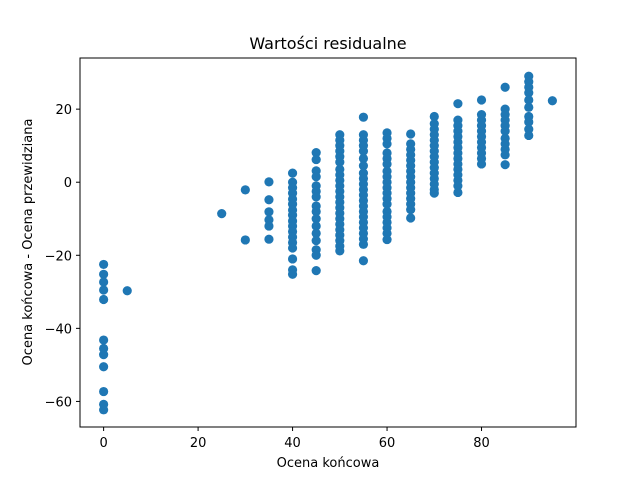  I want to click on x-tick-marks, so click(293, 429).